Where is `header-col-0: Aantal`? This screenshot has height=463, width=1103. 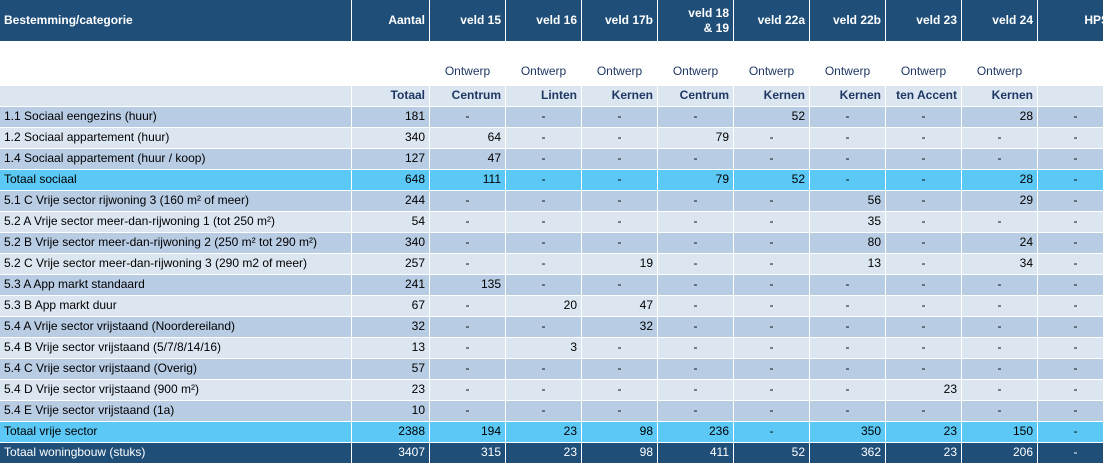
header-col-0: Aantal is located at coordinates (390, 20).